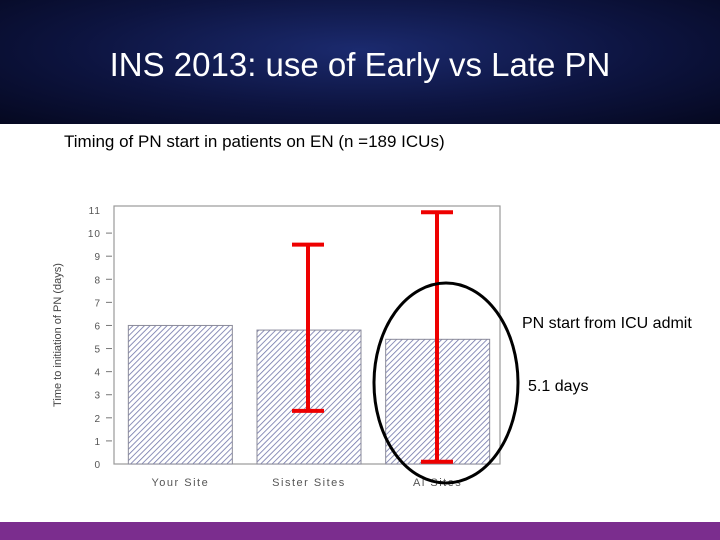 Image resolution: width=720 pixels, height=540 pixels. I want to click on slide-title: INS 2013: use of Early vs Late PN, so click(360, 64).